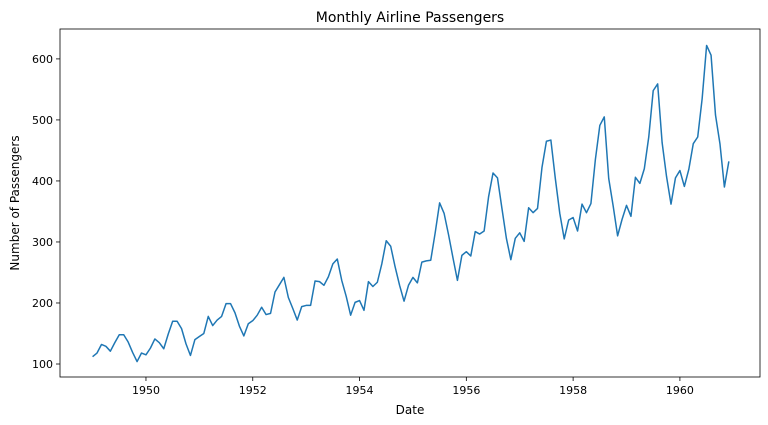  Describe the element at coordinates (466, 390) in the screenshot. I see `x-tick-label: 1956` at that location.